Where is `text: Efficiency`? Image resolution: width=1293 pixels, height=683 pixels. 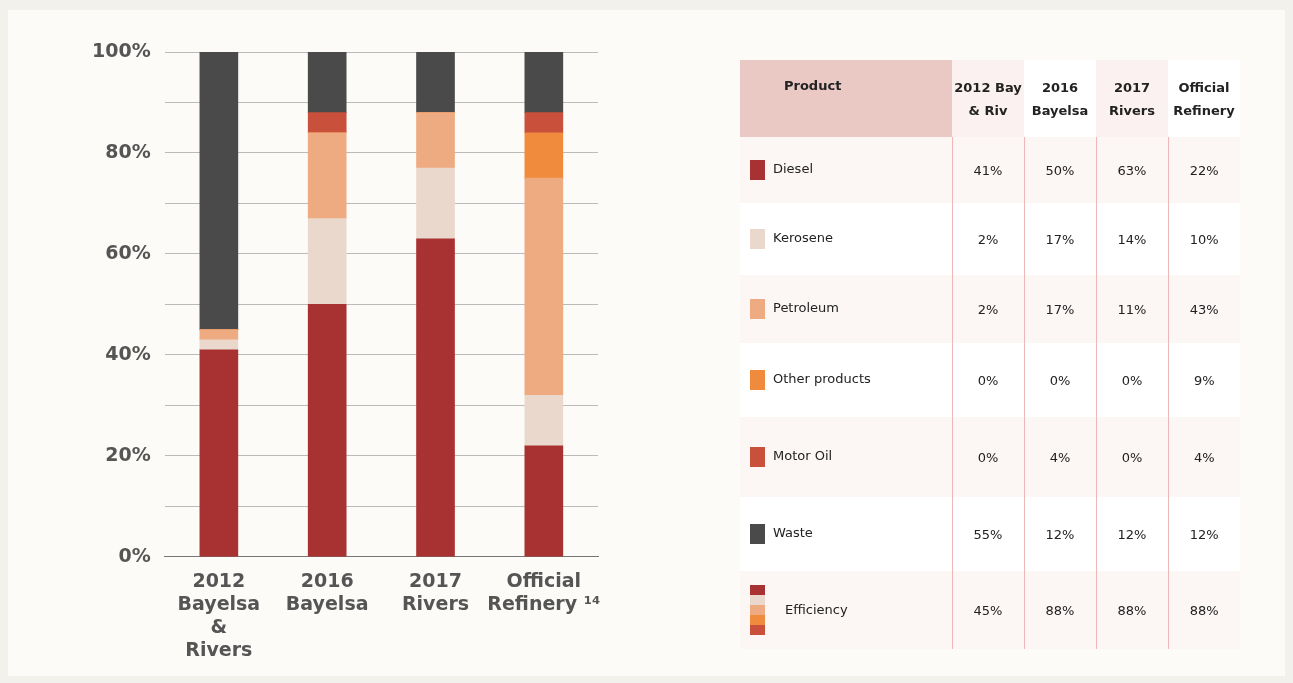 text: Efficiency is located at coordinates (816, 609).